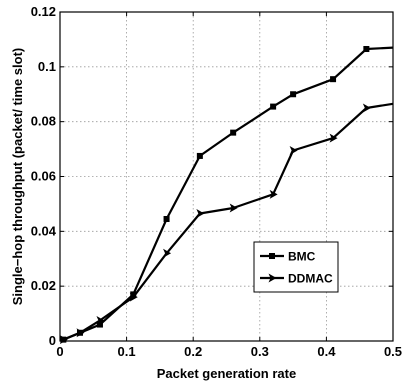 The width and height of the screenshot is (404, 382). I want to click on y-tick-label: 0.06, so click(43, 176).